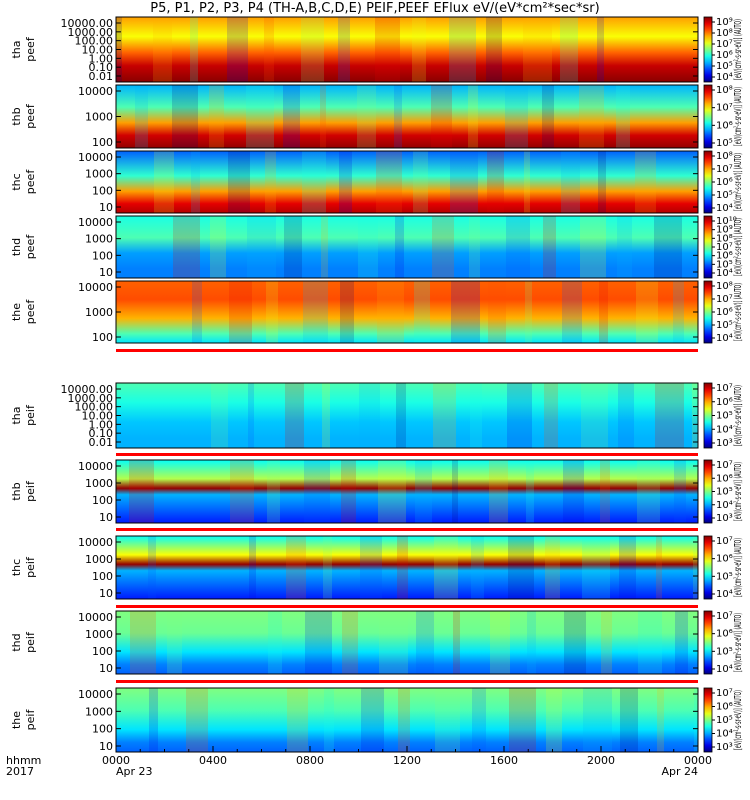 Image resolution: width=750 pixels, height=800 pixels. What do you see at coordinates (87, 389) in the screenshot?
I see `y-tick-label: 10000.00` at bounding box center [87, 389].